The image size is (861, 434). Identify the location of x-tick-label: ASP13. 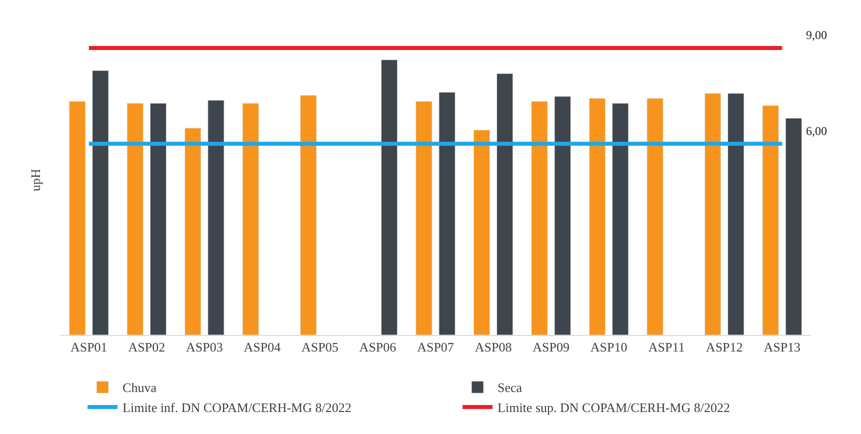
(782, 347).